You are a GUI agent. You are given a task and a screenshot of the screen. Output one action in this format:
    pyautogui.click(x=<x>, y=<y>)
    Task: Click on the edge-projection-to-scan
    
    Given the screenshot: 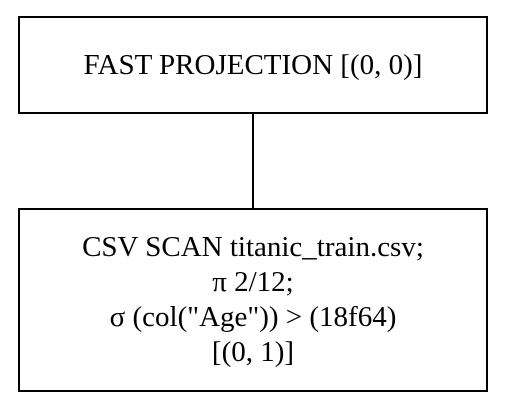 What is the action you would take?
    pyautogui.click(x=253, y=161)
    